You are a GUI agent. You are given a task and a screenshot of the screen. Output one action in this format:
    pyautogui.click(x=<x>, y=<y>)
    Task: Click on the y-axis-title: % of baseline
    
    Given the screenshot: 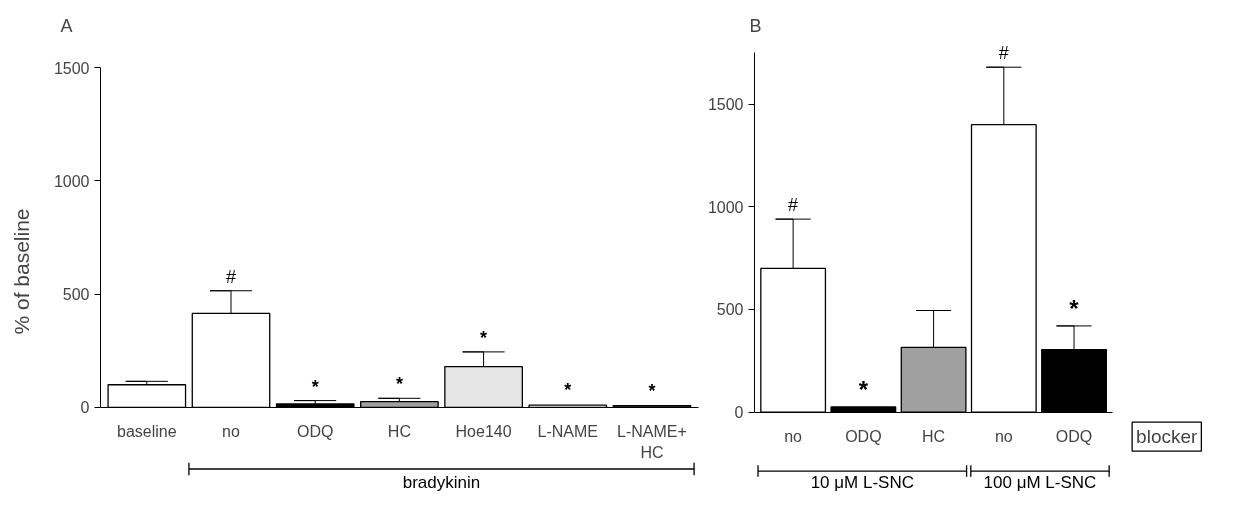 What is the action you would take?
    pyautogui.click(x=21, y=271)
    